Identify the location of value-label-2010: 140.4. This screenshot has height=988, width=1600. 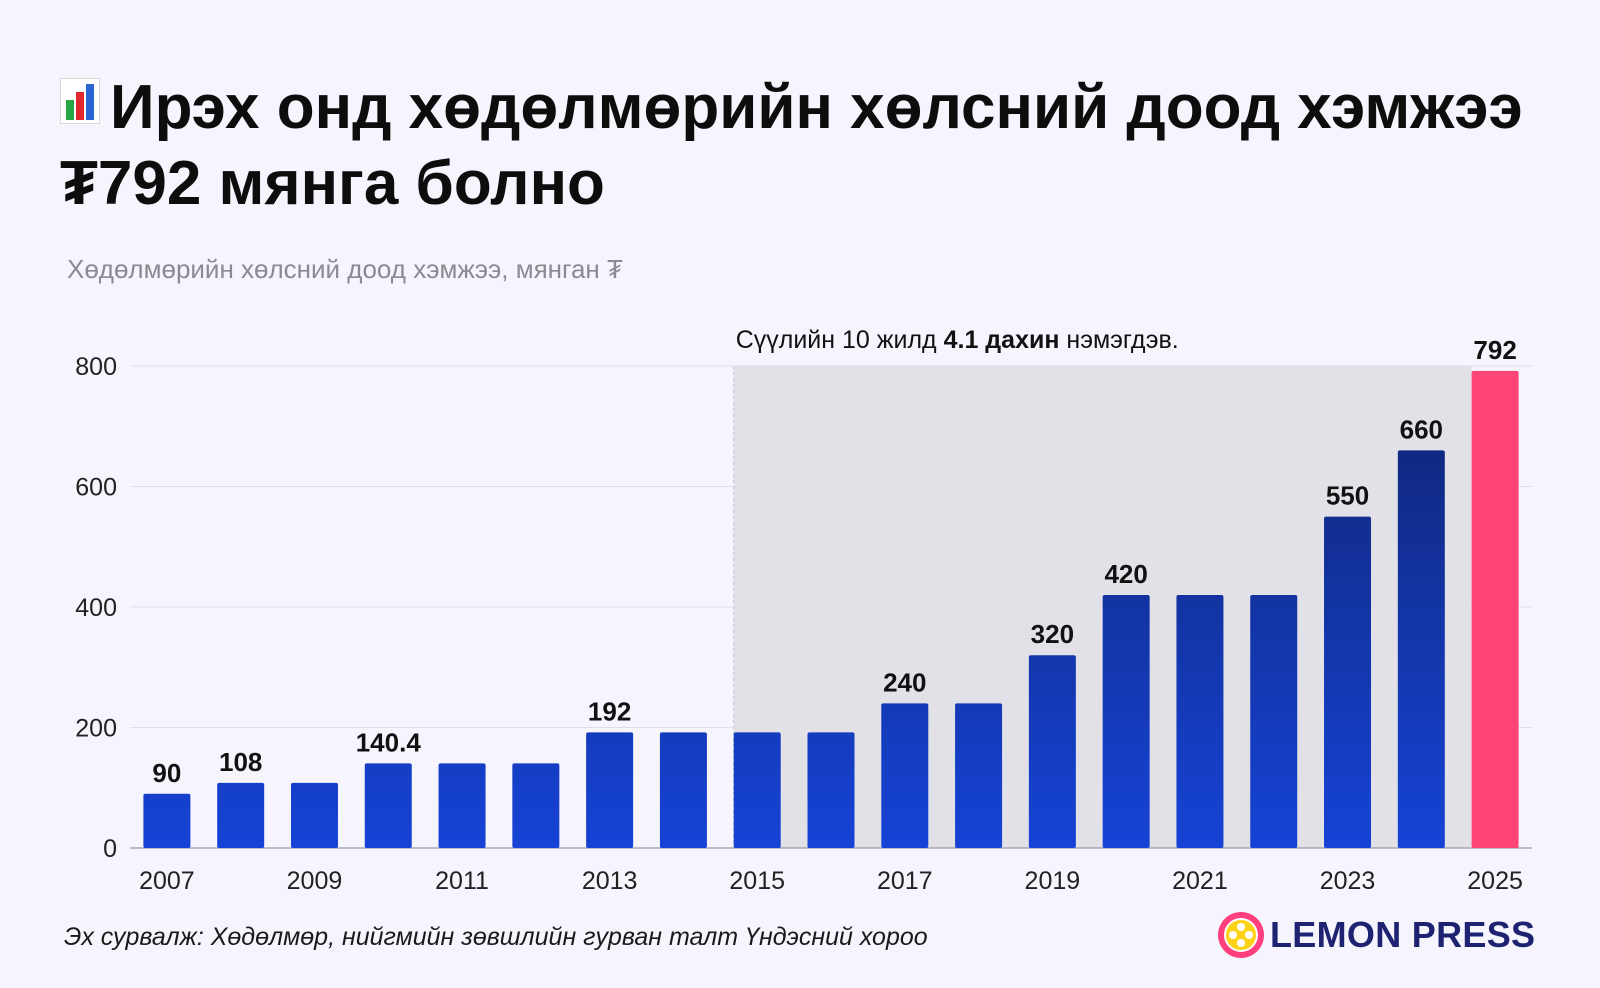
(389, 742).